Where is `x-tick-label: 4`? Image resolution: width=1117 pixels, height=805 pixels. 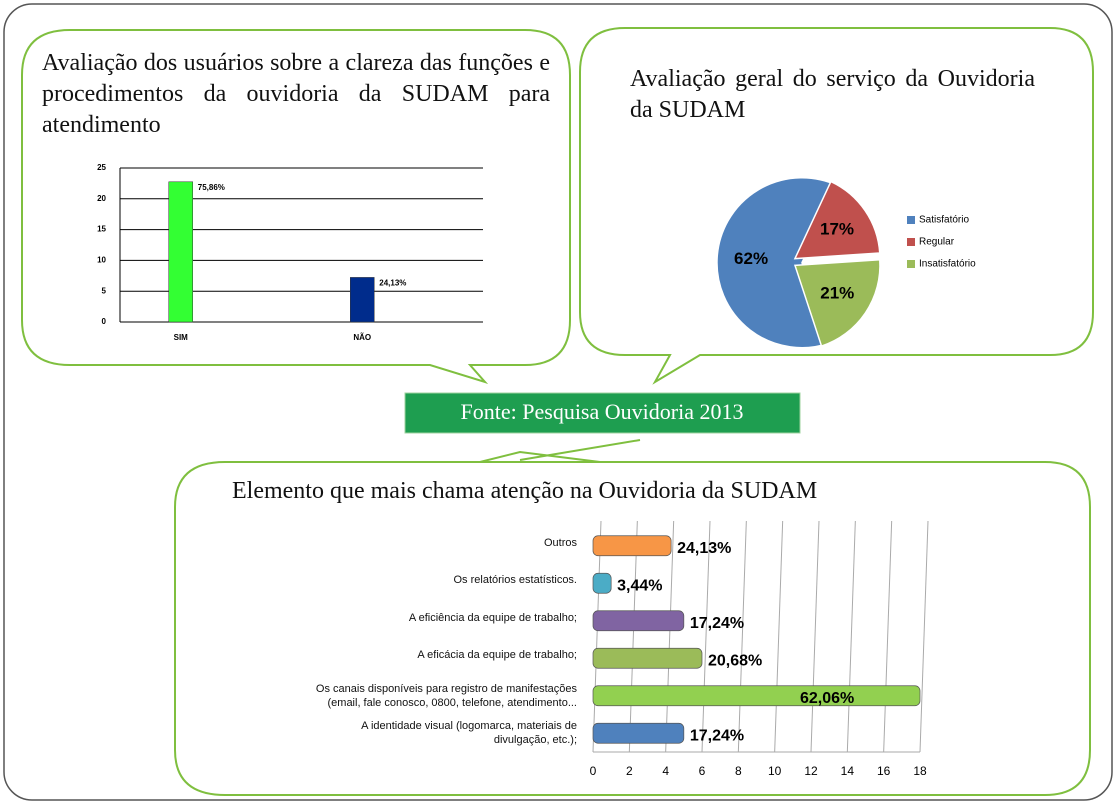
x-tick-label: 4 is located at coordinates (665, 771).